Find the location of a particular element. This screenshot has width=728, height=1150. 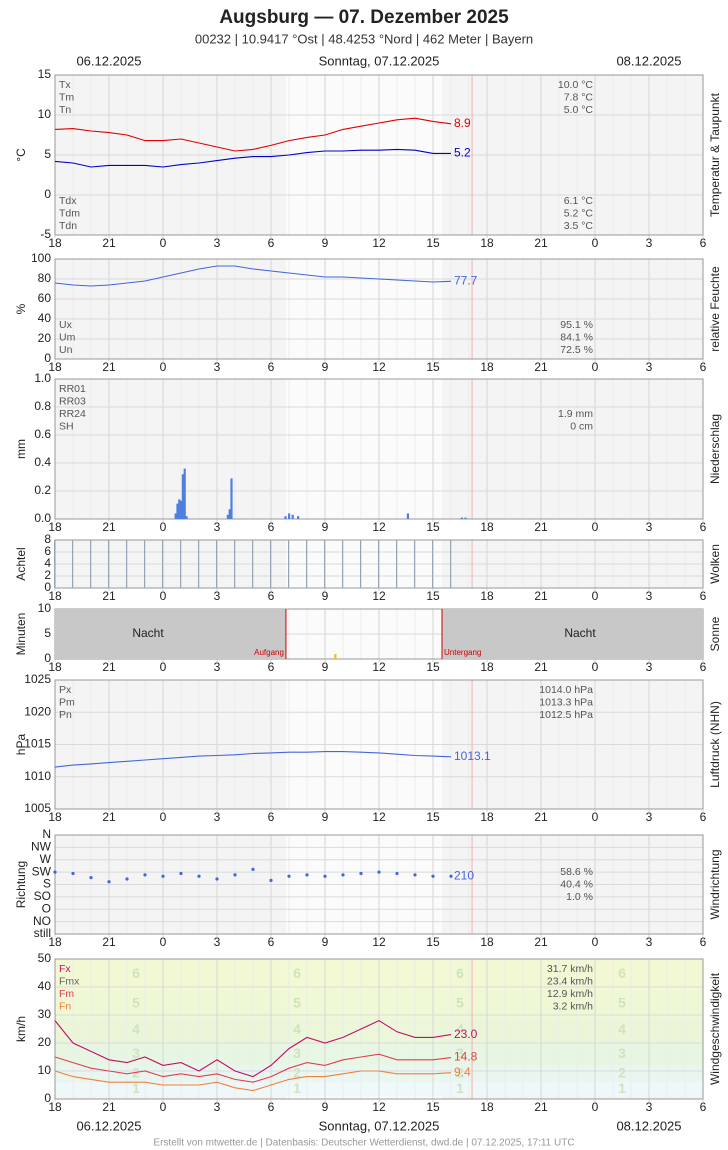

beaufort-label: 5 is located at coordinates (460, 1003).